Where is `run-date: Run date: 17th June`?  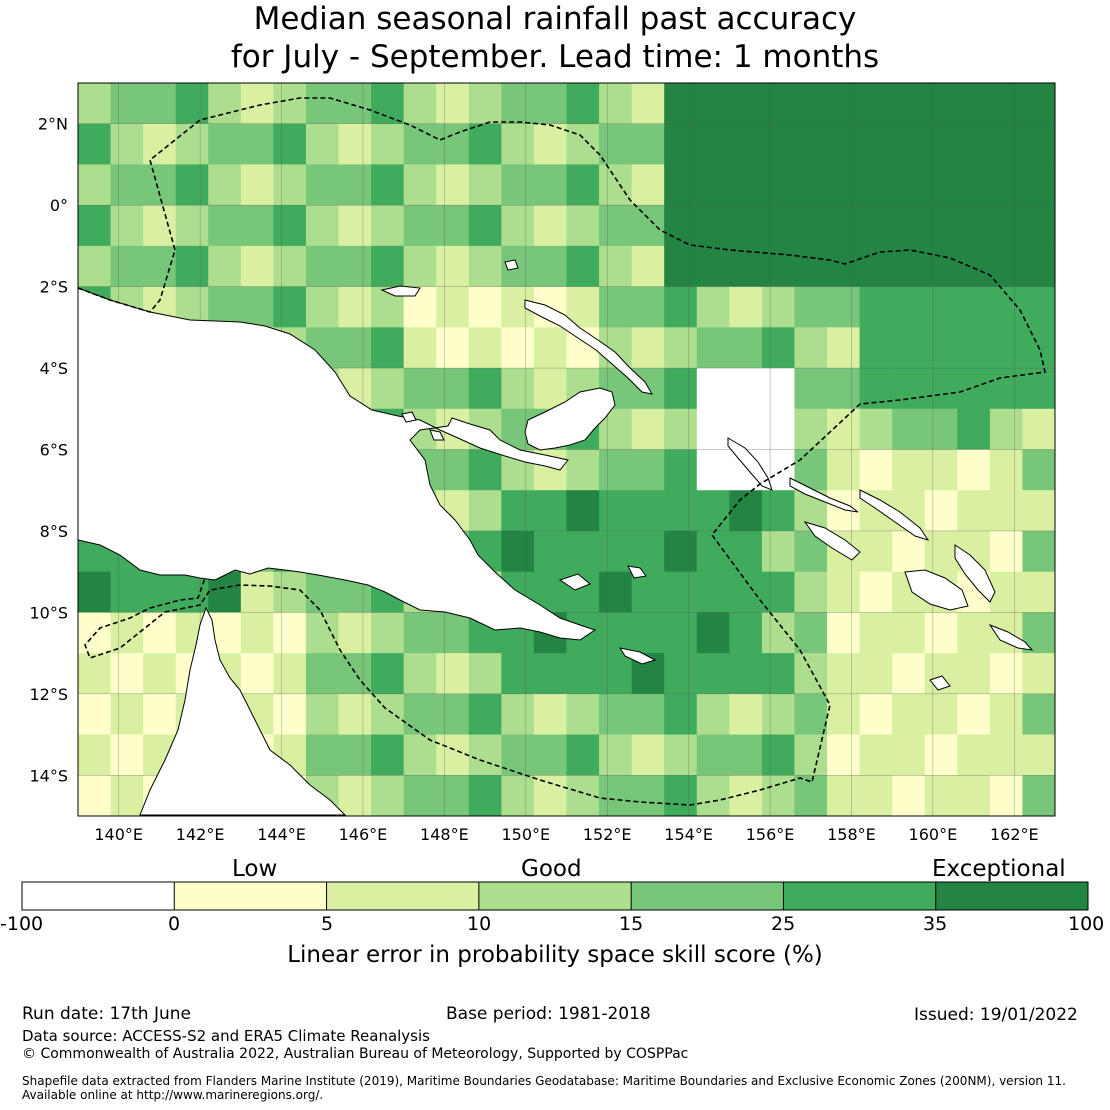 run-date: Run date: 17th June is located at coordinates (106, 1014).